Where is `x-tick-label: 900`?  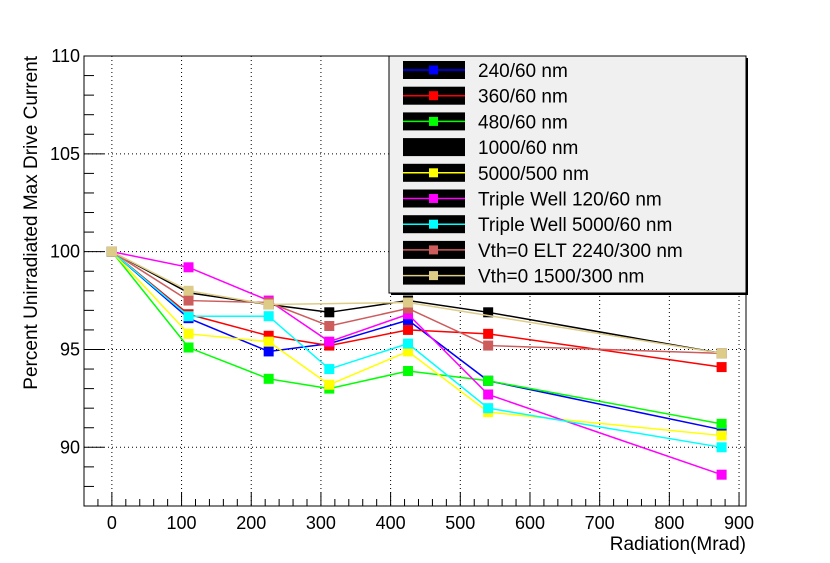 x-tick-label: 900 is located at coordinates (739, 523).